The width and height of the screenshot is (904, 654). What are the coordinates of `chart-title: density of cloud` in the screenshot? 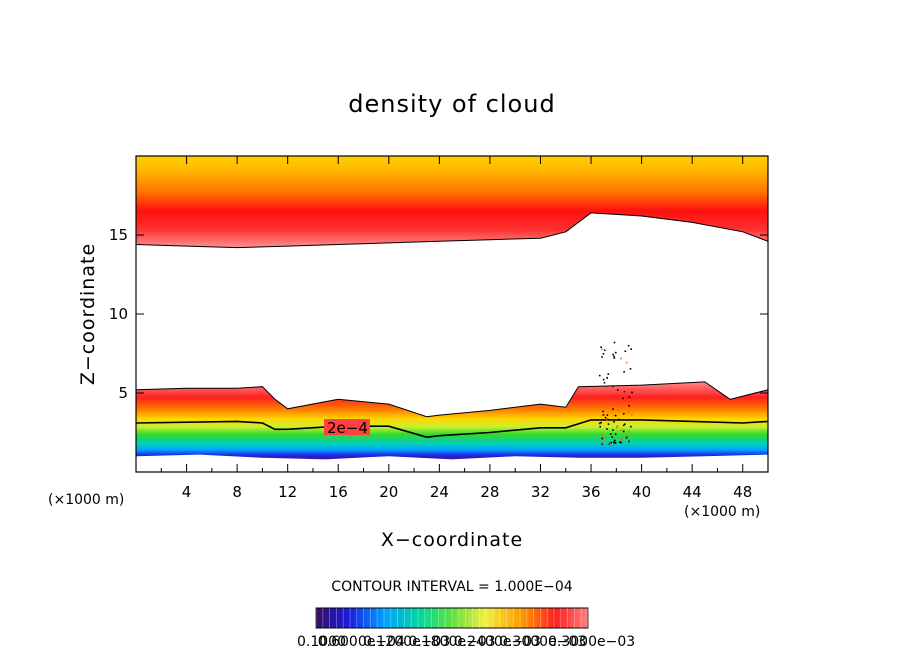 It's located at (451, 104).